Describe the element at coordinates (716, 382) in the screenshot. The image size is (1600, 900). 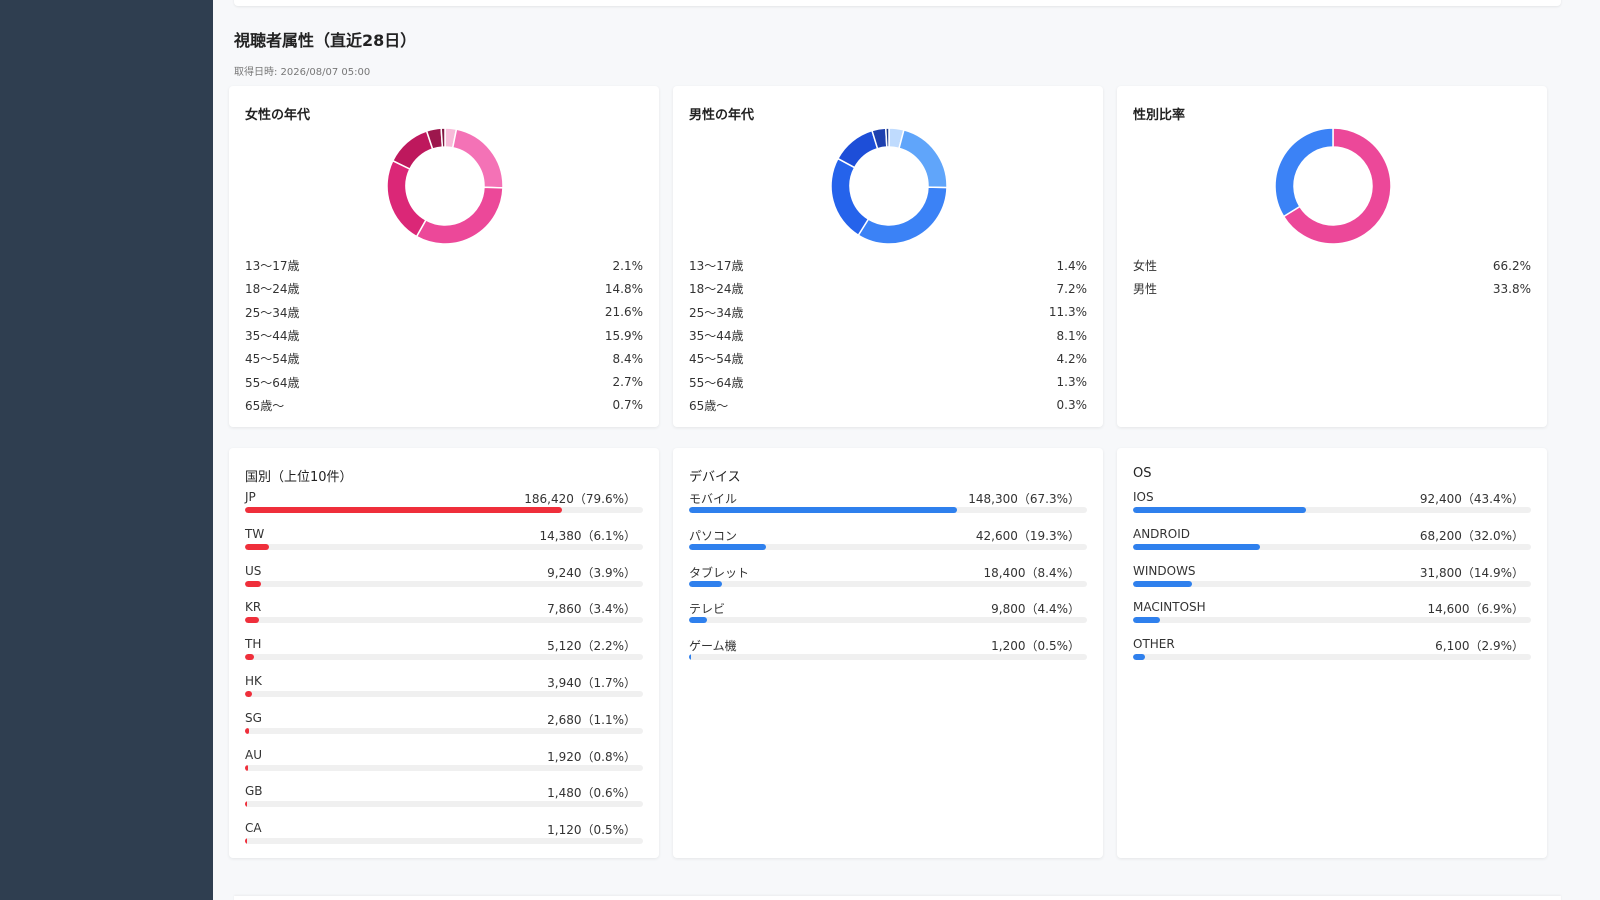
I see `legend-label: 55〜64歳` at that location.